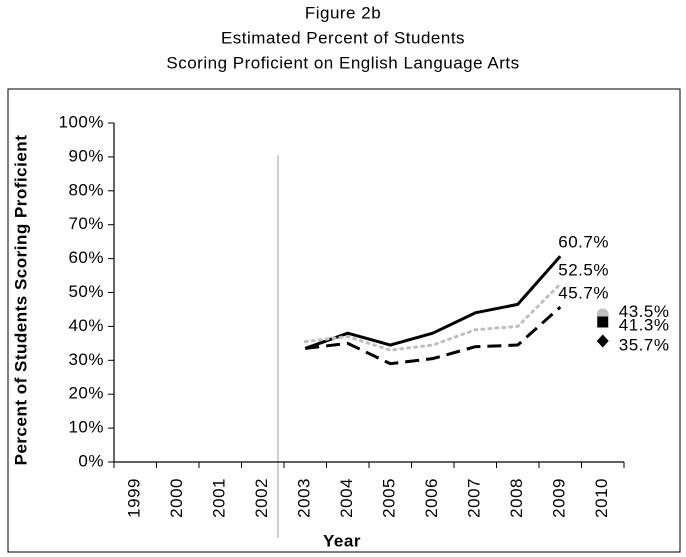  What do you see at coordinates (644, 324) in the screenshot?
I see `data-label: 41.3%` at bounding box center [644, 324].